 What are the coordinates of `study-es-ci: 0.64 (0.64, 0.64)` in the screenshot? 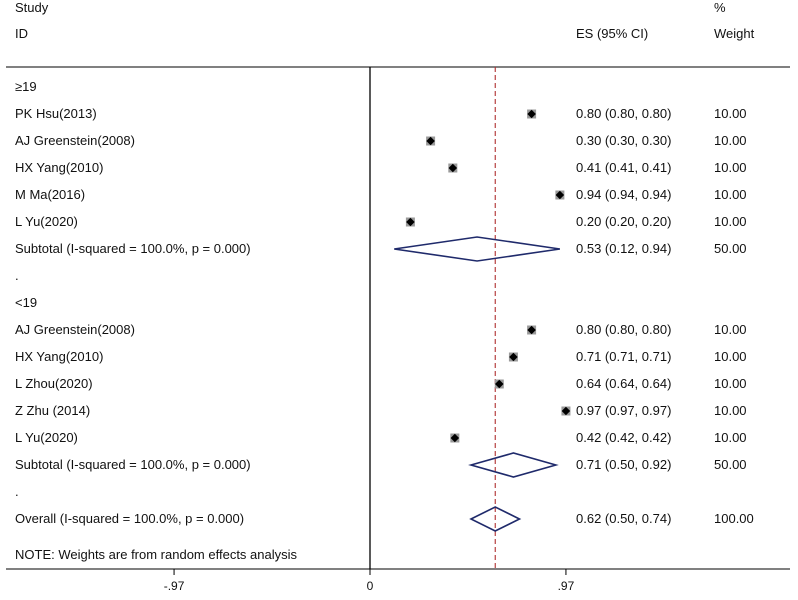 It's located at (624, 383).